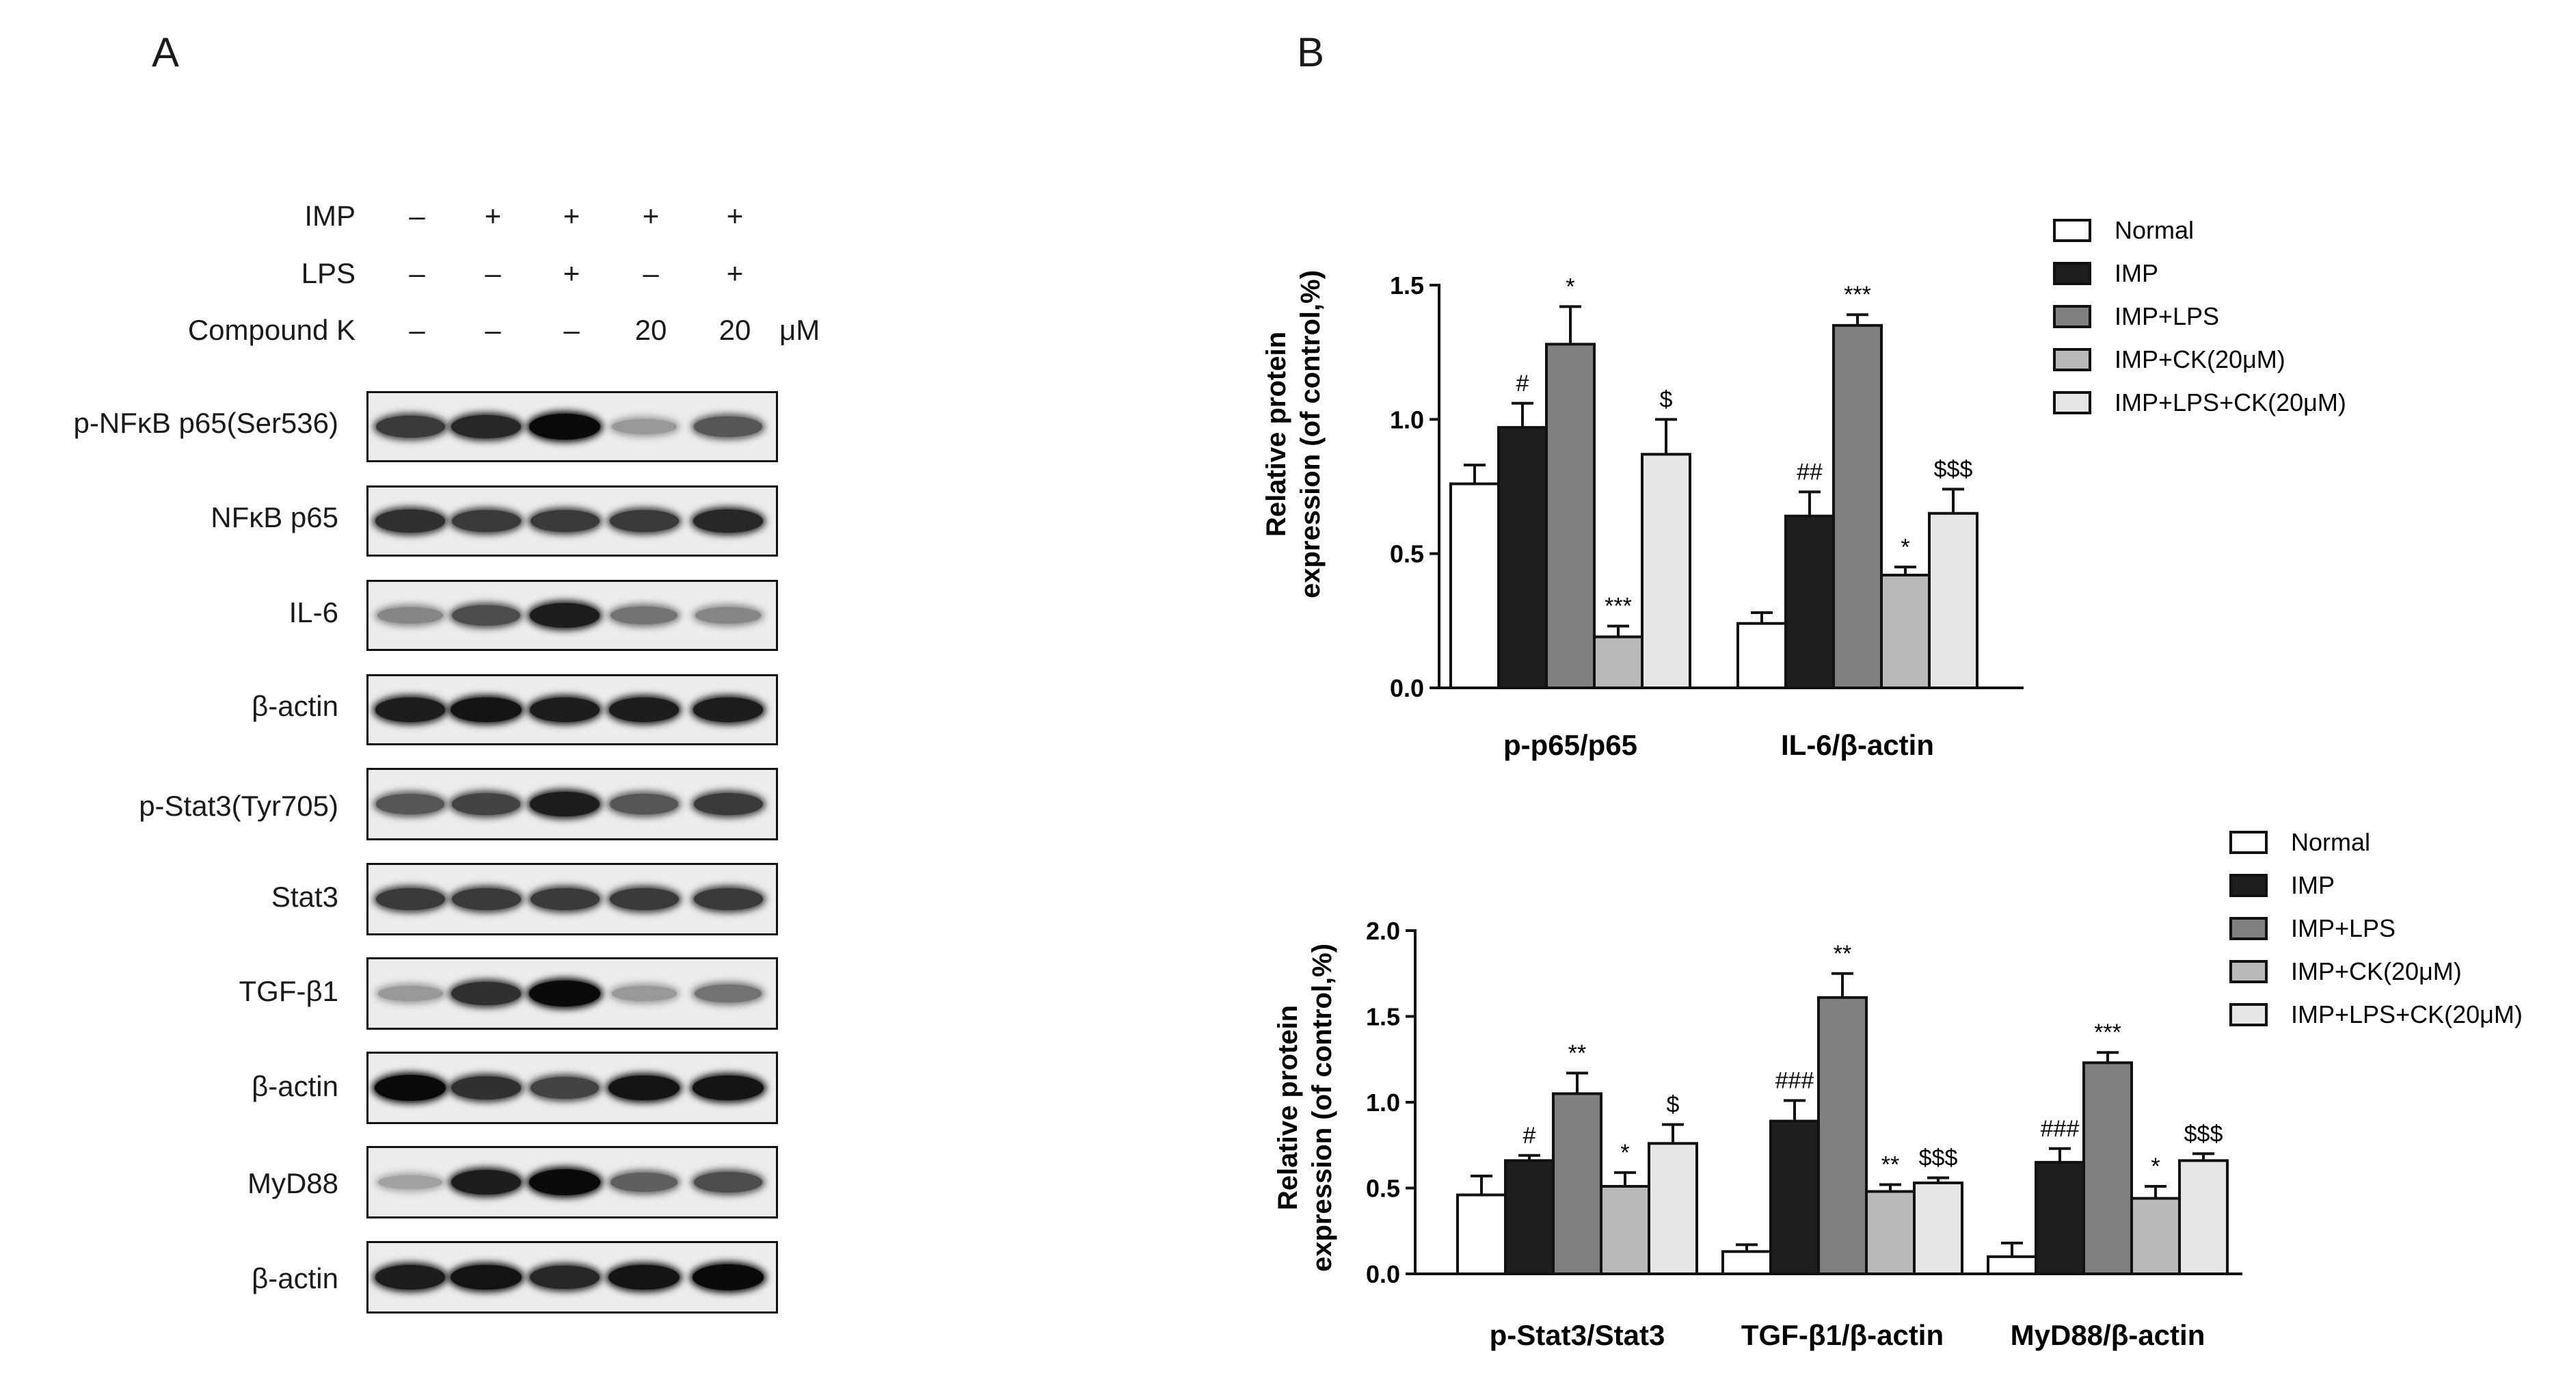 The height and width of the screenshot is (1373, 2576). I want to click on blot-label: NFκB p65, so click(274, 517).